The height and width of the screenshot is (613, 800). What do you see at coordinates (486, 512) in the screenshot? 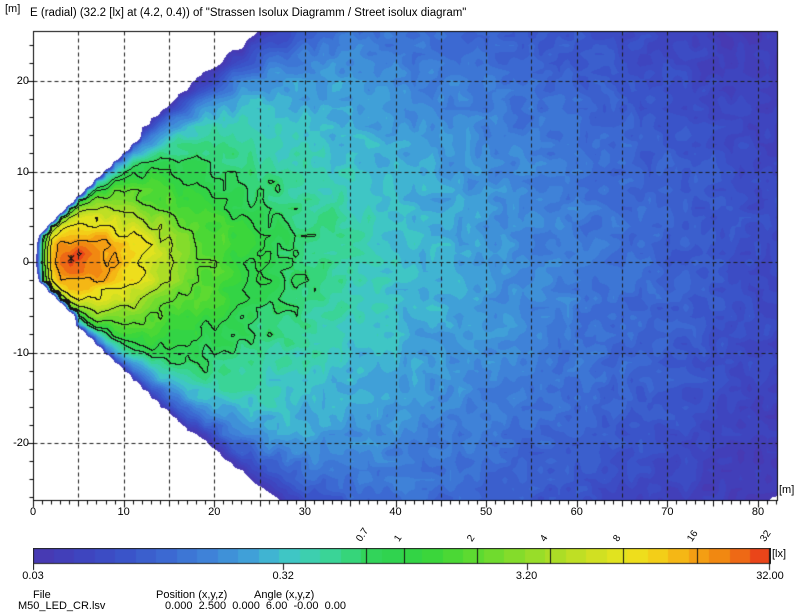
I see `x-tick-label: 50` at bounding box center [486, 512].